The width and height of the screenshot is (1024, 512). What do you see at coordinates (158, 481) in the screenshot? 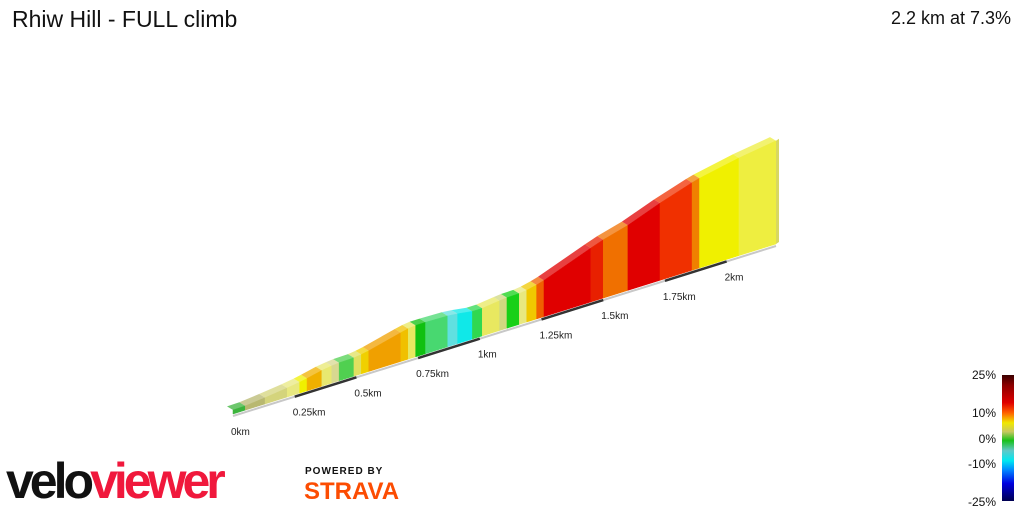
I see `logo-viewer: viewer` at bounding box center [158, 481].